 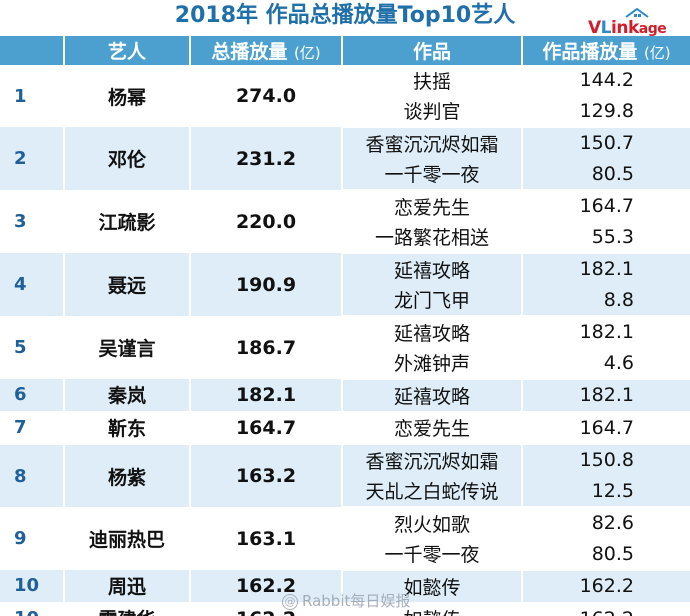 I want to click on table-row: 一路繁花相送 55.3, so click(x=345, y=237).